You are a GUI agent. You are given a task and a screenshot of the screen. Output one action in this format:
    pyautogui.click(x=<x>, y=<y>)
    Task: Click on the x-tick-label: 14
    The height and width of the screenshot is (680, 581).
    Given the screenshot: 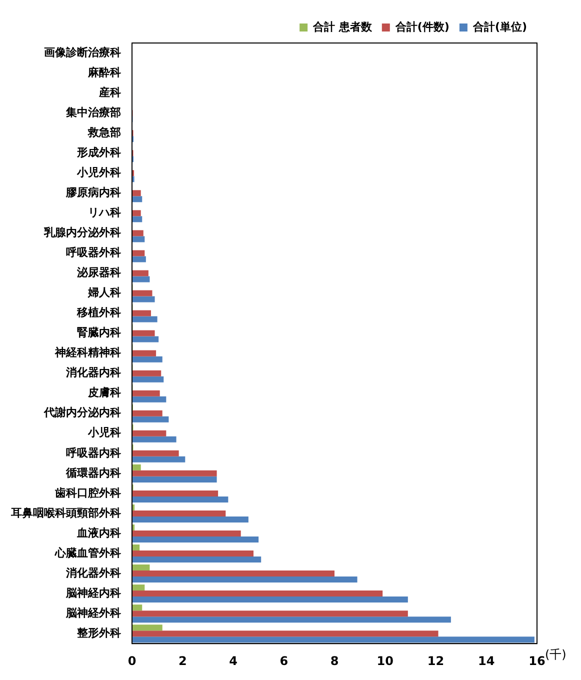 What is the action you would take?
    pyautogui.click(x=486, y=661)
    